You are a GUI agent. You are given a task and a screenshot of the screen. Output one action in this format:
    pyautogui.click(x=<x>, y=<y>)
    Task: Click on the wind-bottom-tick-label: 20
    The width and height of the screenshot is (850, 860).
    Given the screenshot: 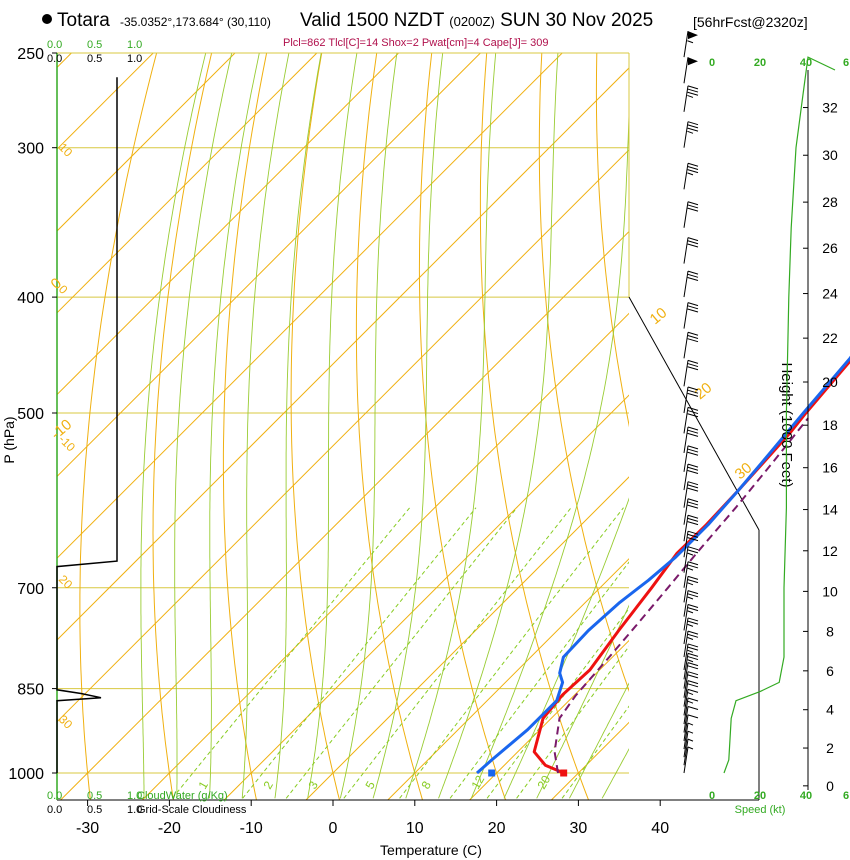 What is the action you would take?
    pyautogui.click(x=760, y=796)
    